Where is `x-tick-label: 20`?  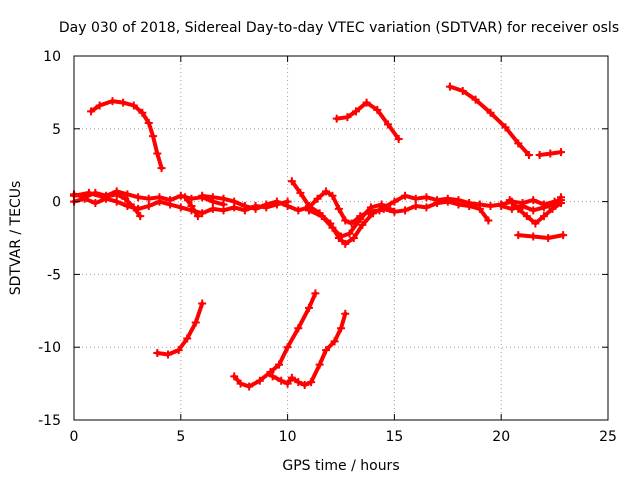 x-tick-label: 20 is located at coordinates (501, 437).